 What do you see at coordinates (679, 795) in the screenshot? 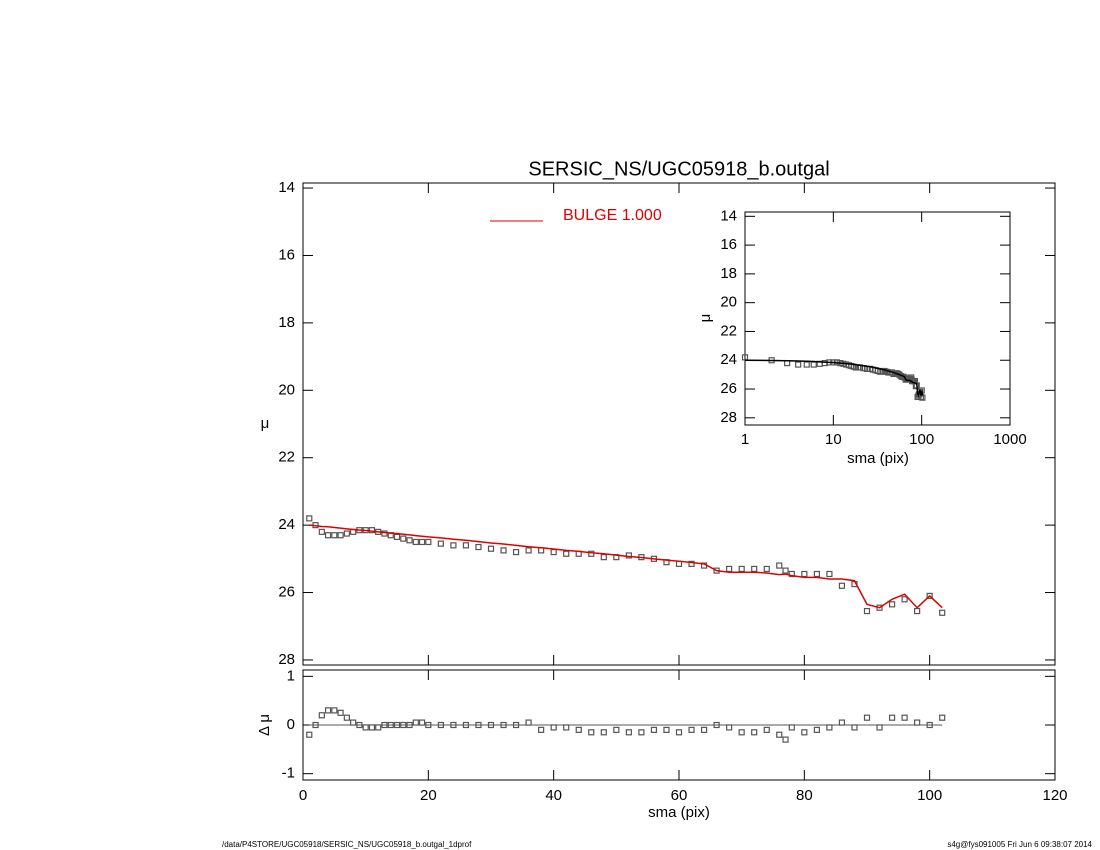
I see `x-tick-label: 60` at bounding box center [679, 795].